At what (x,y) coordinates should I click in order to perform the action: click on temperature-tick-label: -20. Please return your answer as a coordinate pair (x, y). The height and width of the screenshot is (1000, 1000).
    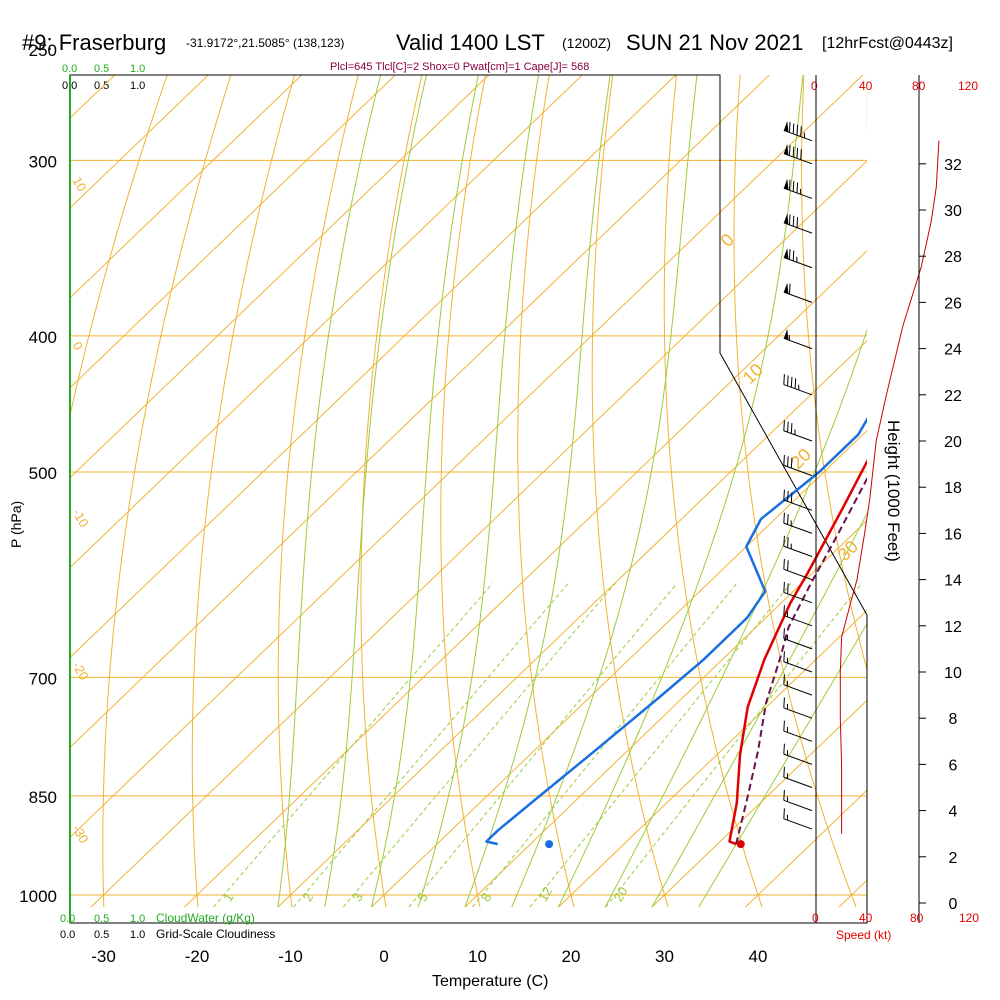
    Looking at the image, I should click on (197, 956).